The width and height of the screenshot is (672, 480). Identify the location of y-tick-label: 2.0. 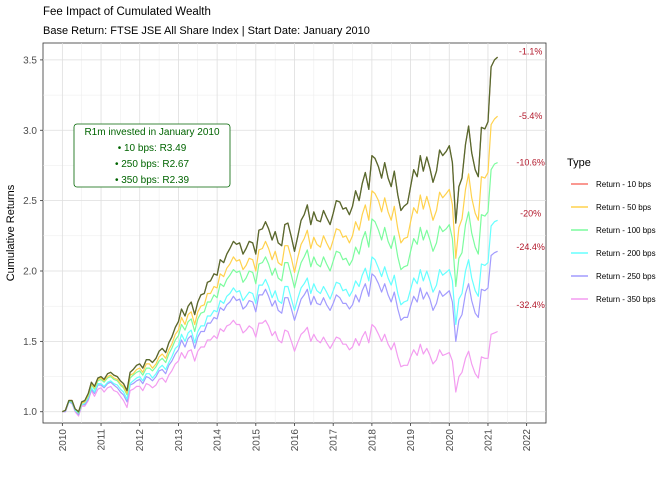
(30, 272).